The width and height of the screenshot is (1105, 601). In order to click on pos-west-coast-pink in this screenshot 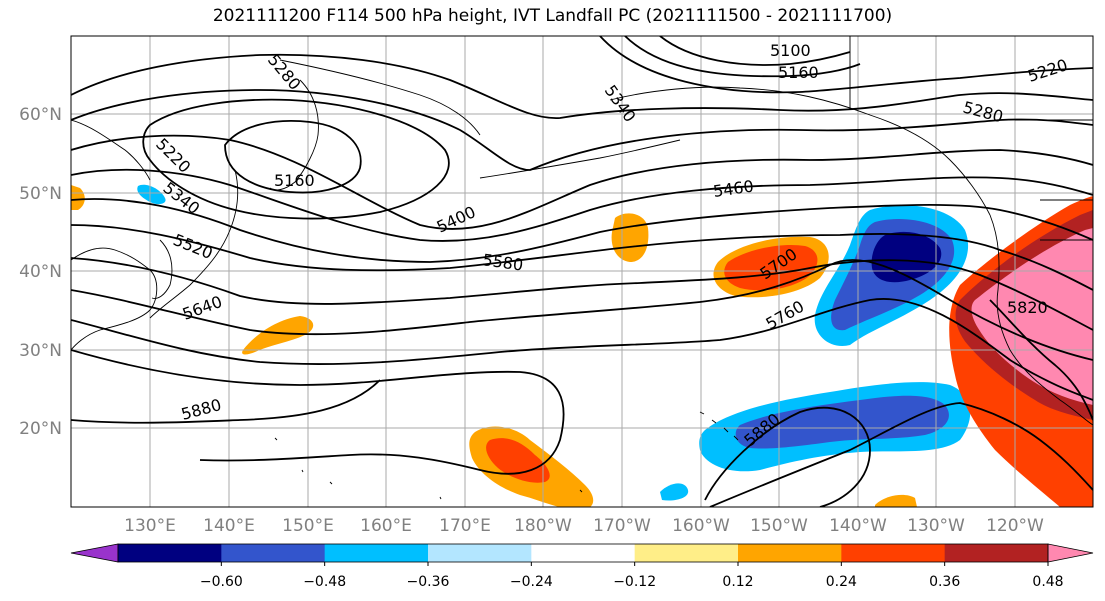, I will do `click(1032, 316)`.